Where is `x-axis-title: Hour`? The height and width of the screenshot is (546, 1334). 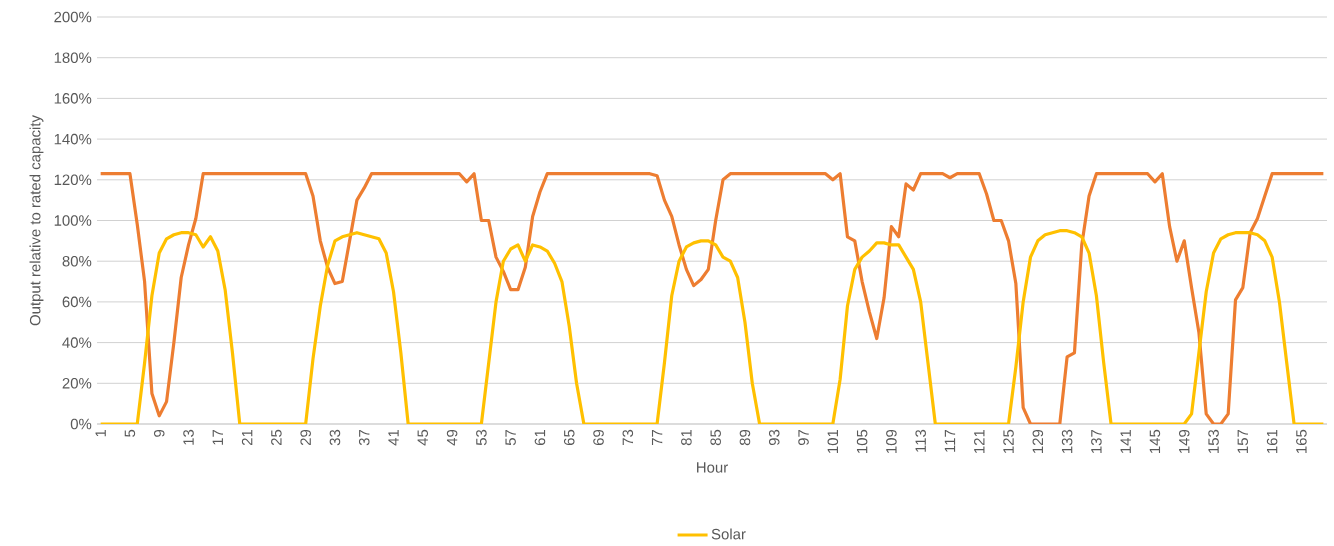 x-axis-title: Hour is located at coordinates (712, 467).